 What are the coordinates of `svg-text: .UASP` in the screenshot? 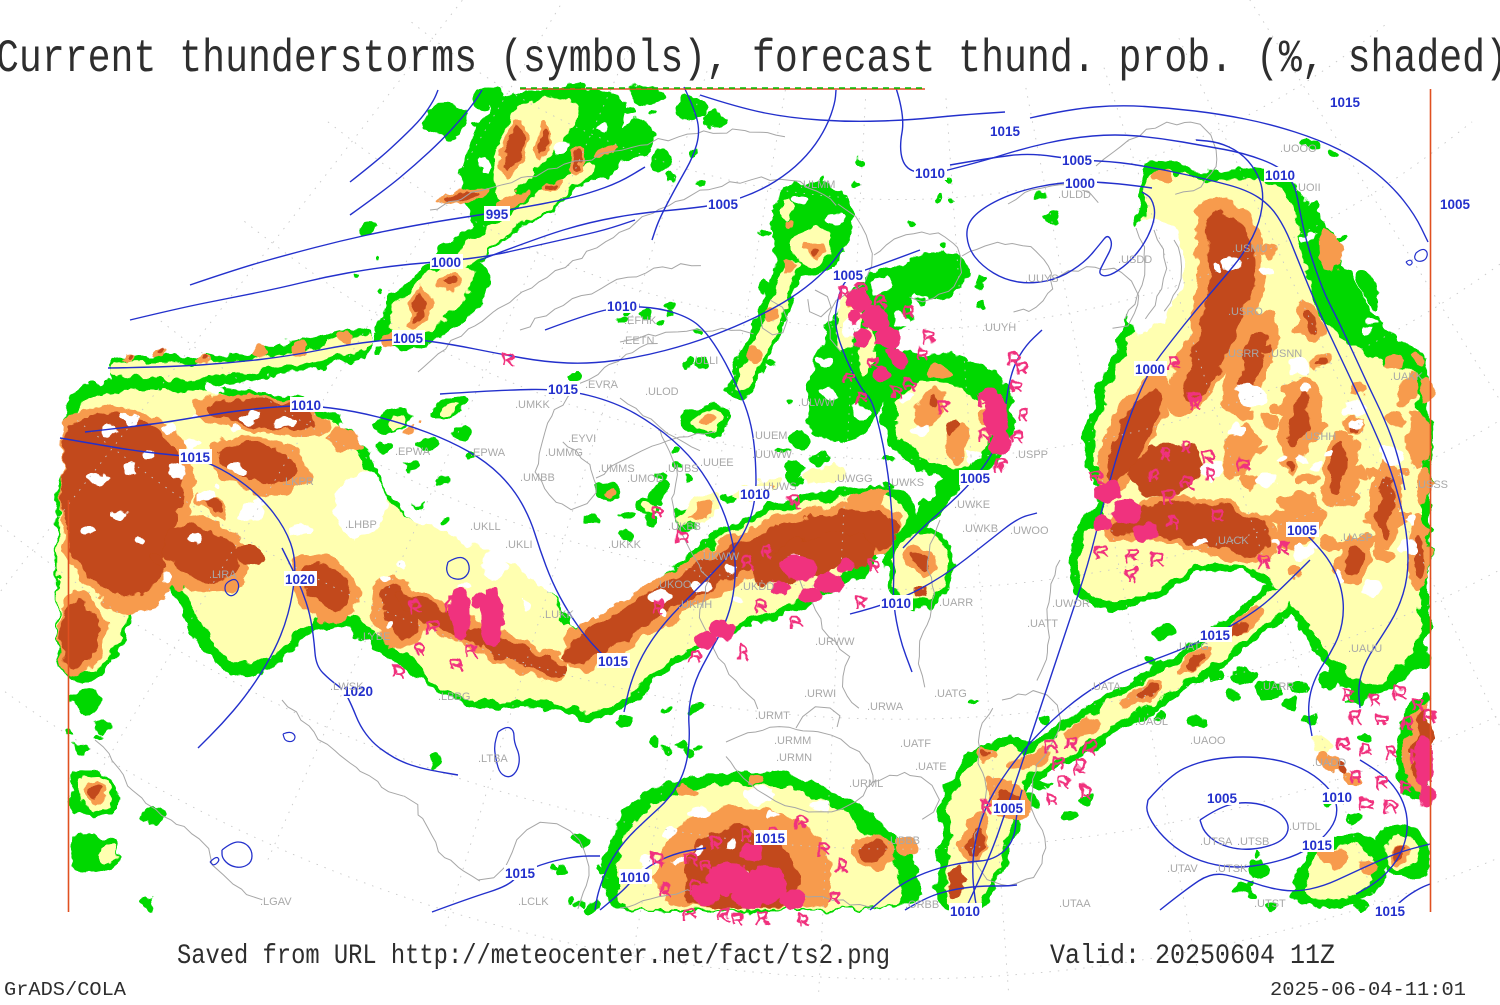 It's located at (1356, 538).